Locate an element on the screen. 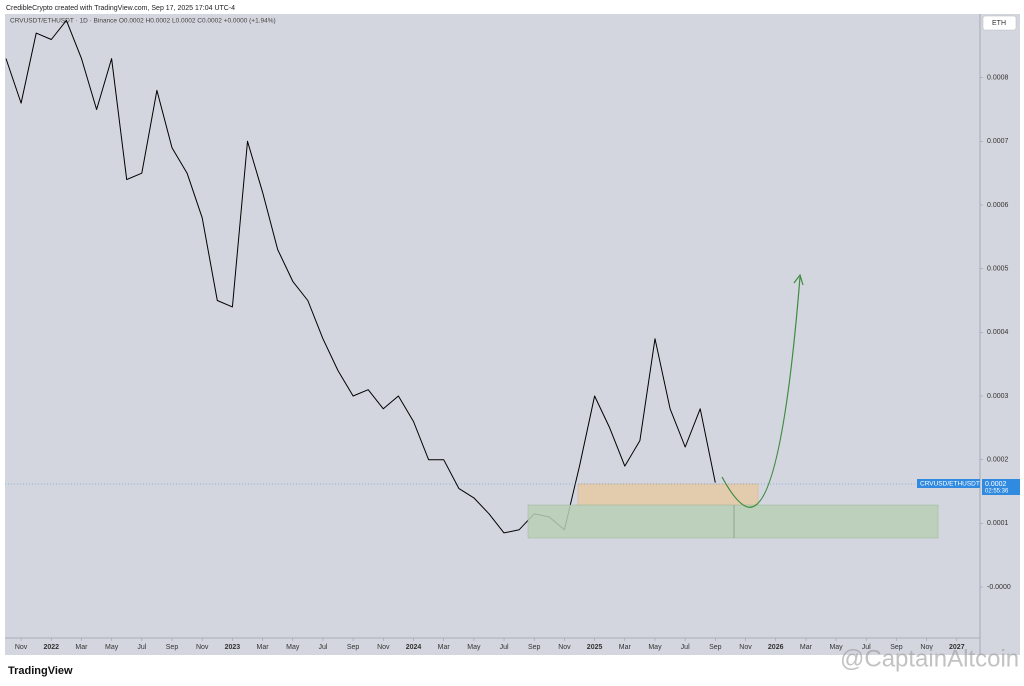 This screenshot has height=686, width=1024. watermark: @CaptainAltcoin is located at coordinates (929, 658).